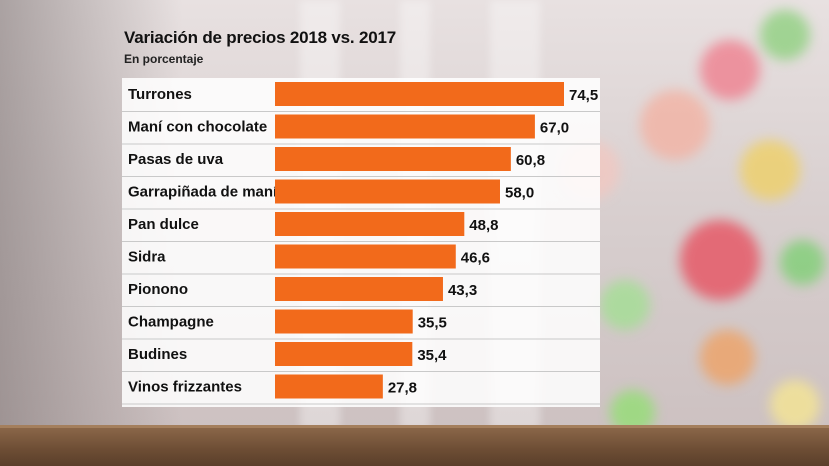  I want to click on value-label: 74,5, so click(583, 95).